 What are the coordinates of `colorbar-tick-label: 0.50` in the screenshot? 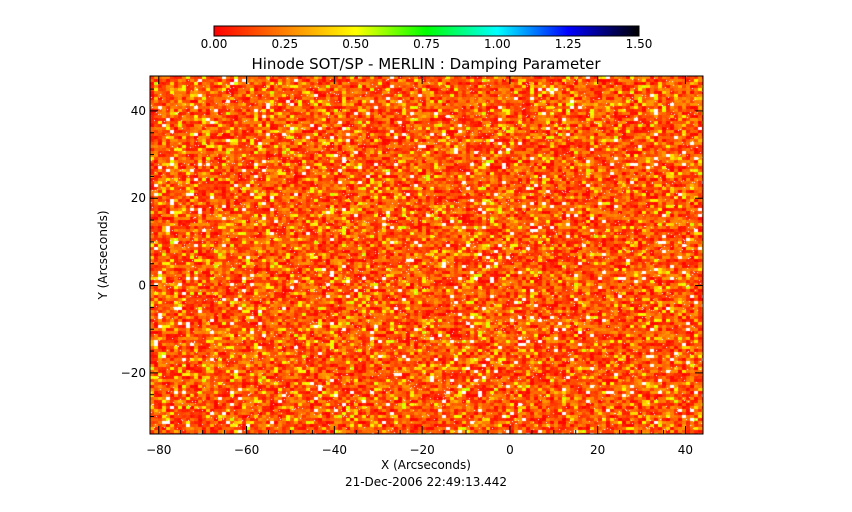 It's located at (355, 44).